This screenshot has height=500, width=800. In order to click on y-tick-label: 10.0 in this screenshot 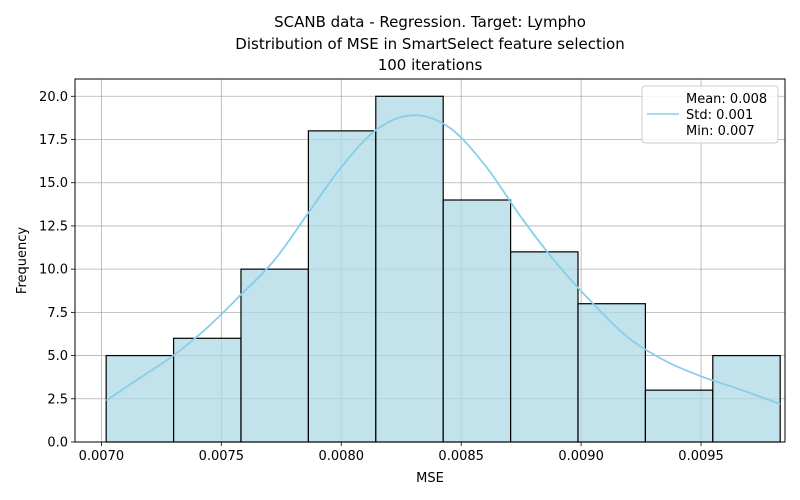, I will do `click(53, 270)`.